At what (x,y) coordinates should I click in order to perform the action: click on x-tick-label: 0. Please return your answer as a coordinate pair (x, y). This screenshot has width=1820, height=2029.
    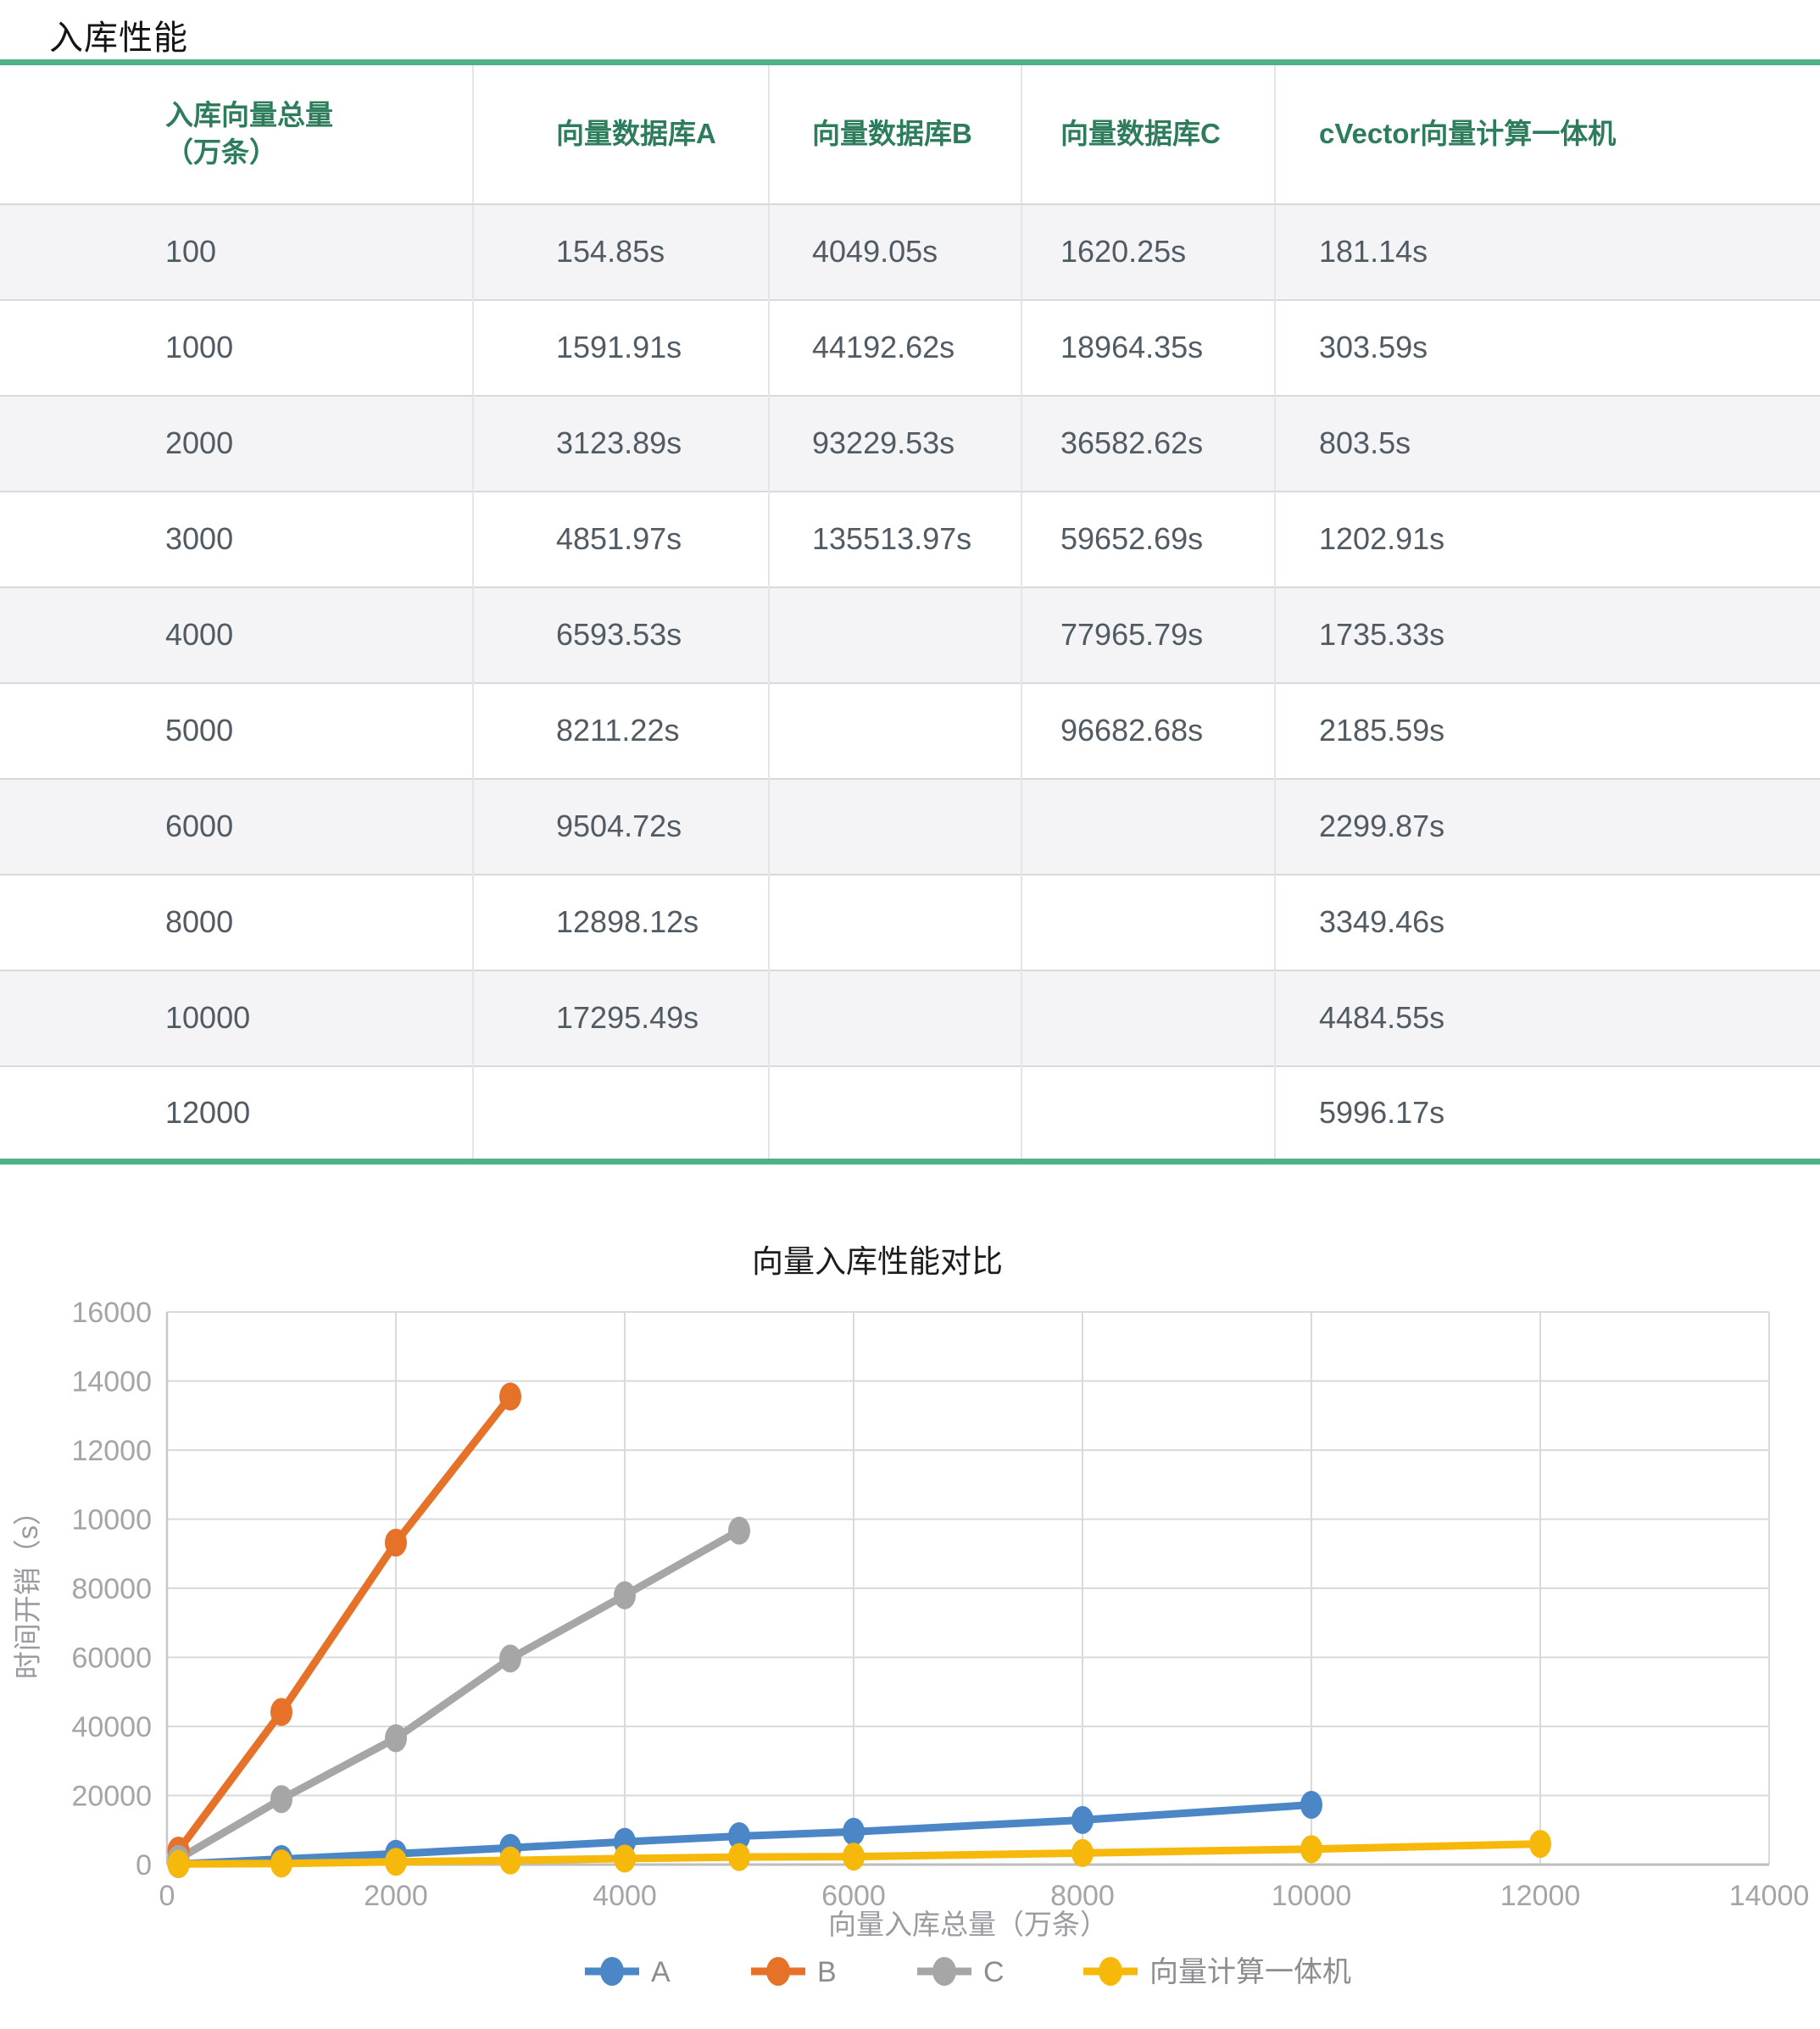
    Looking at the image, I should click on (167, 1896).